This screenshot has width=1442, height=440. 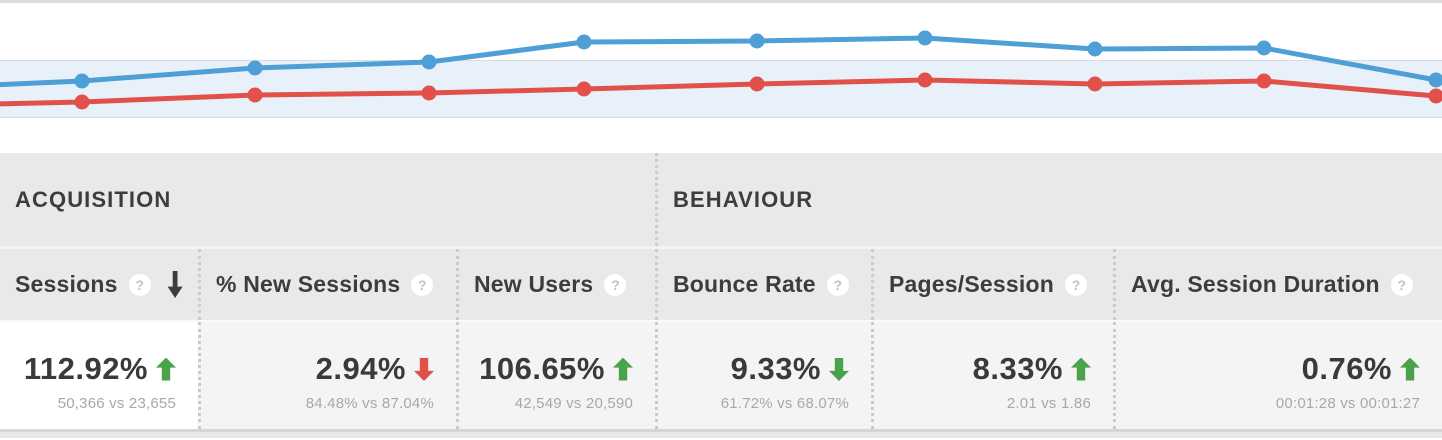 What do you see at coordinates (1048, 403) in the screenshot?
I see `metric-comparison: 2.01 vs 1.86` at bounding box center [1048, 403].